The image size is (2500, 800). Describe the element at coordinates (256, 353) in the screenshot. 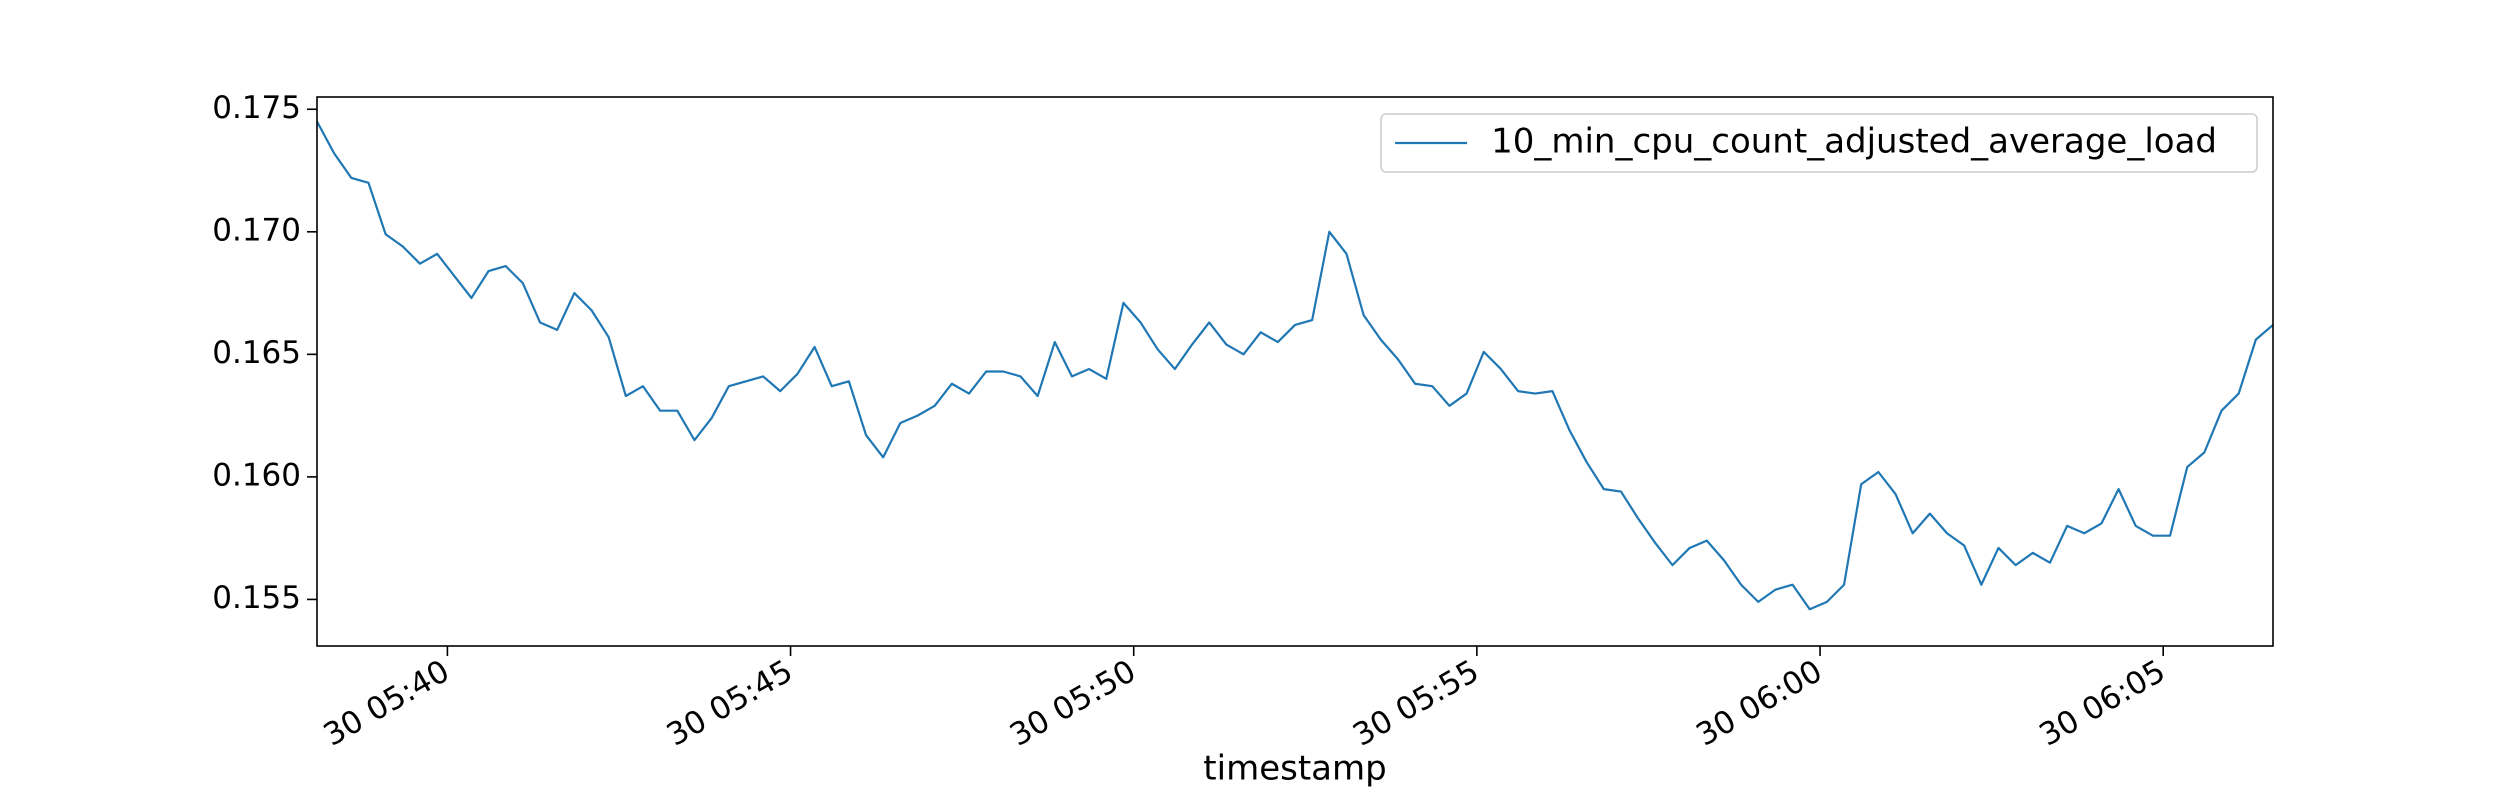

I see `y-tick-label: 0.165` at that location.